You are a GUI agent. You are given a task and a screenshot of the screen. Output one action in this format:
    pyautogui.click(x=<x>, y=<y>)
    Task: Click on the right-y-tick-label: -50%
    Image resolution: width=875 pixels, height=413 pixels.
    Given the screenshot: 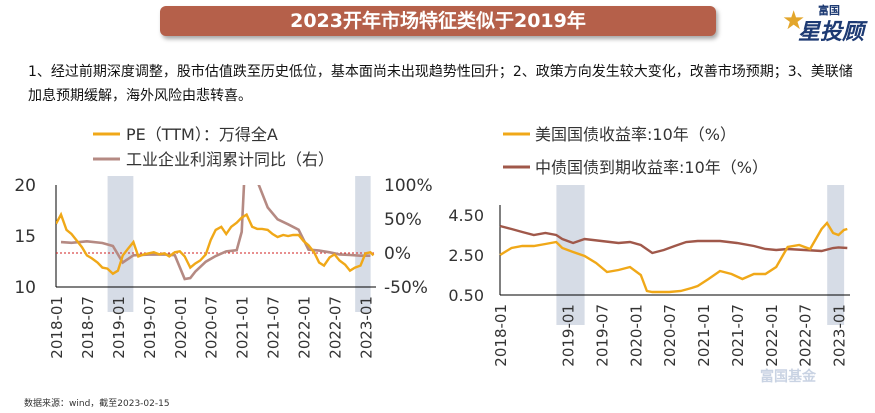 What is the action you would take?
    pyautogui.click(x=406, y=288)
    